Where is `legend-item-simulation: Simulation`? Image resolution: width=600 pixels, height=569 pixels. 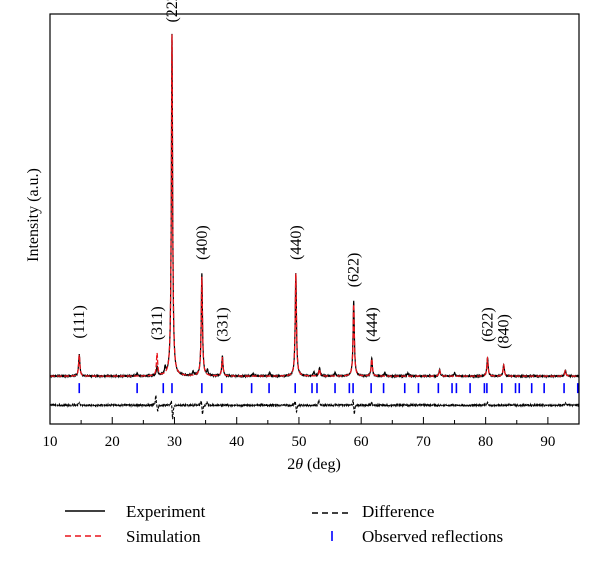 legend-item-simulation: Simulation is located at coordinates (133, 536).